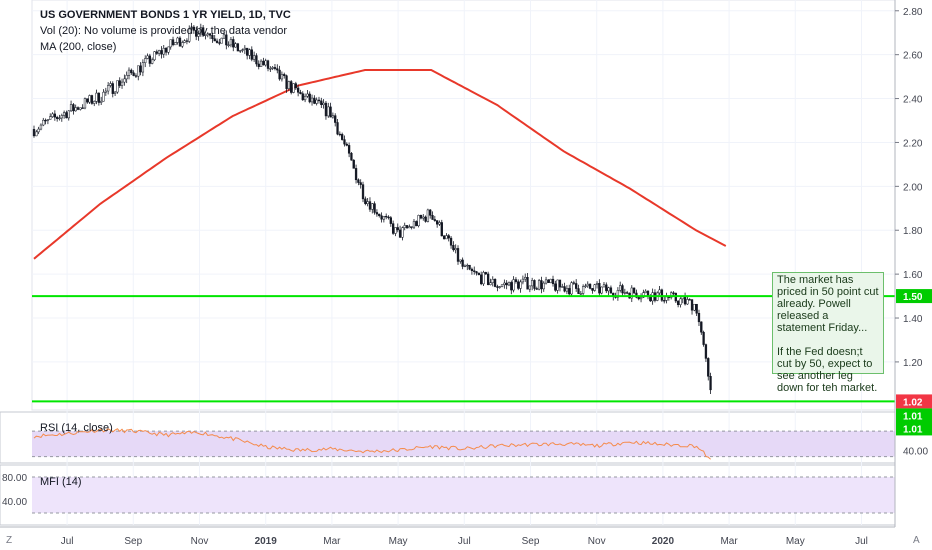 Image resolution: width=932 pixels, height=550 pixels. Describe the element at coordinates (266, 541) in the screenshot. I see `x-tick-label: 2019` at that location.